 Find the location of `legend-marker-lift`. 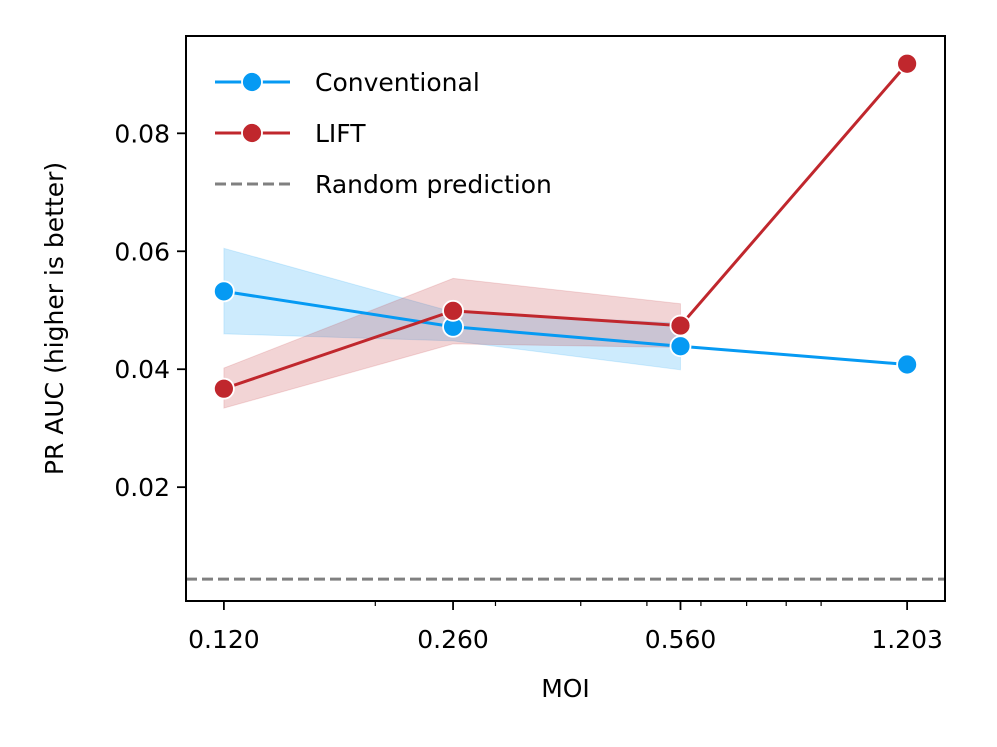

legend-marker-lift is located at coordinates (252, 133).